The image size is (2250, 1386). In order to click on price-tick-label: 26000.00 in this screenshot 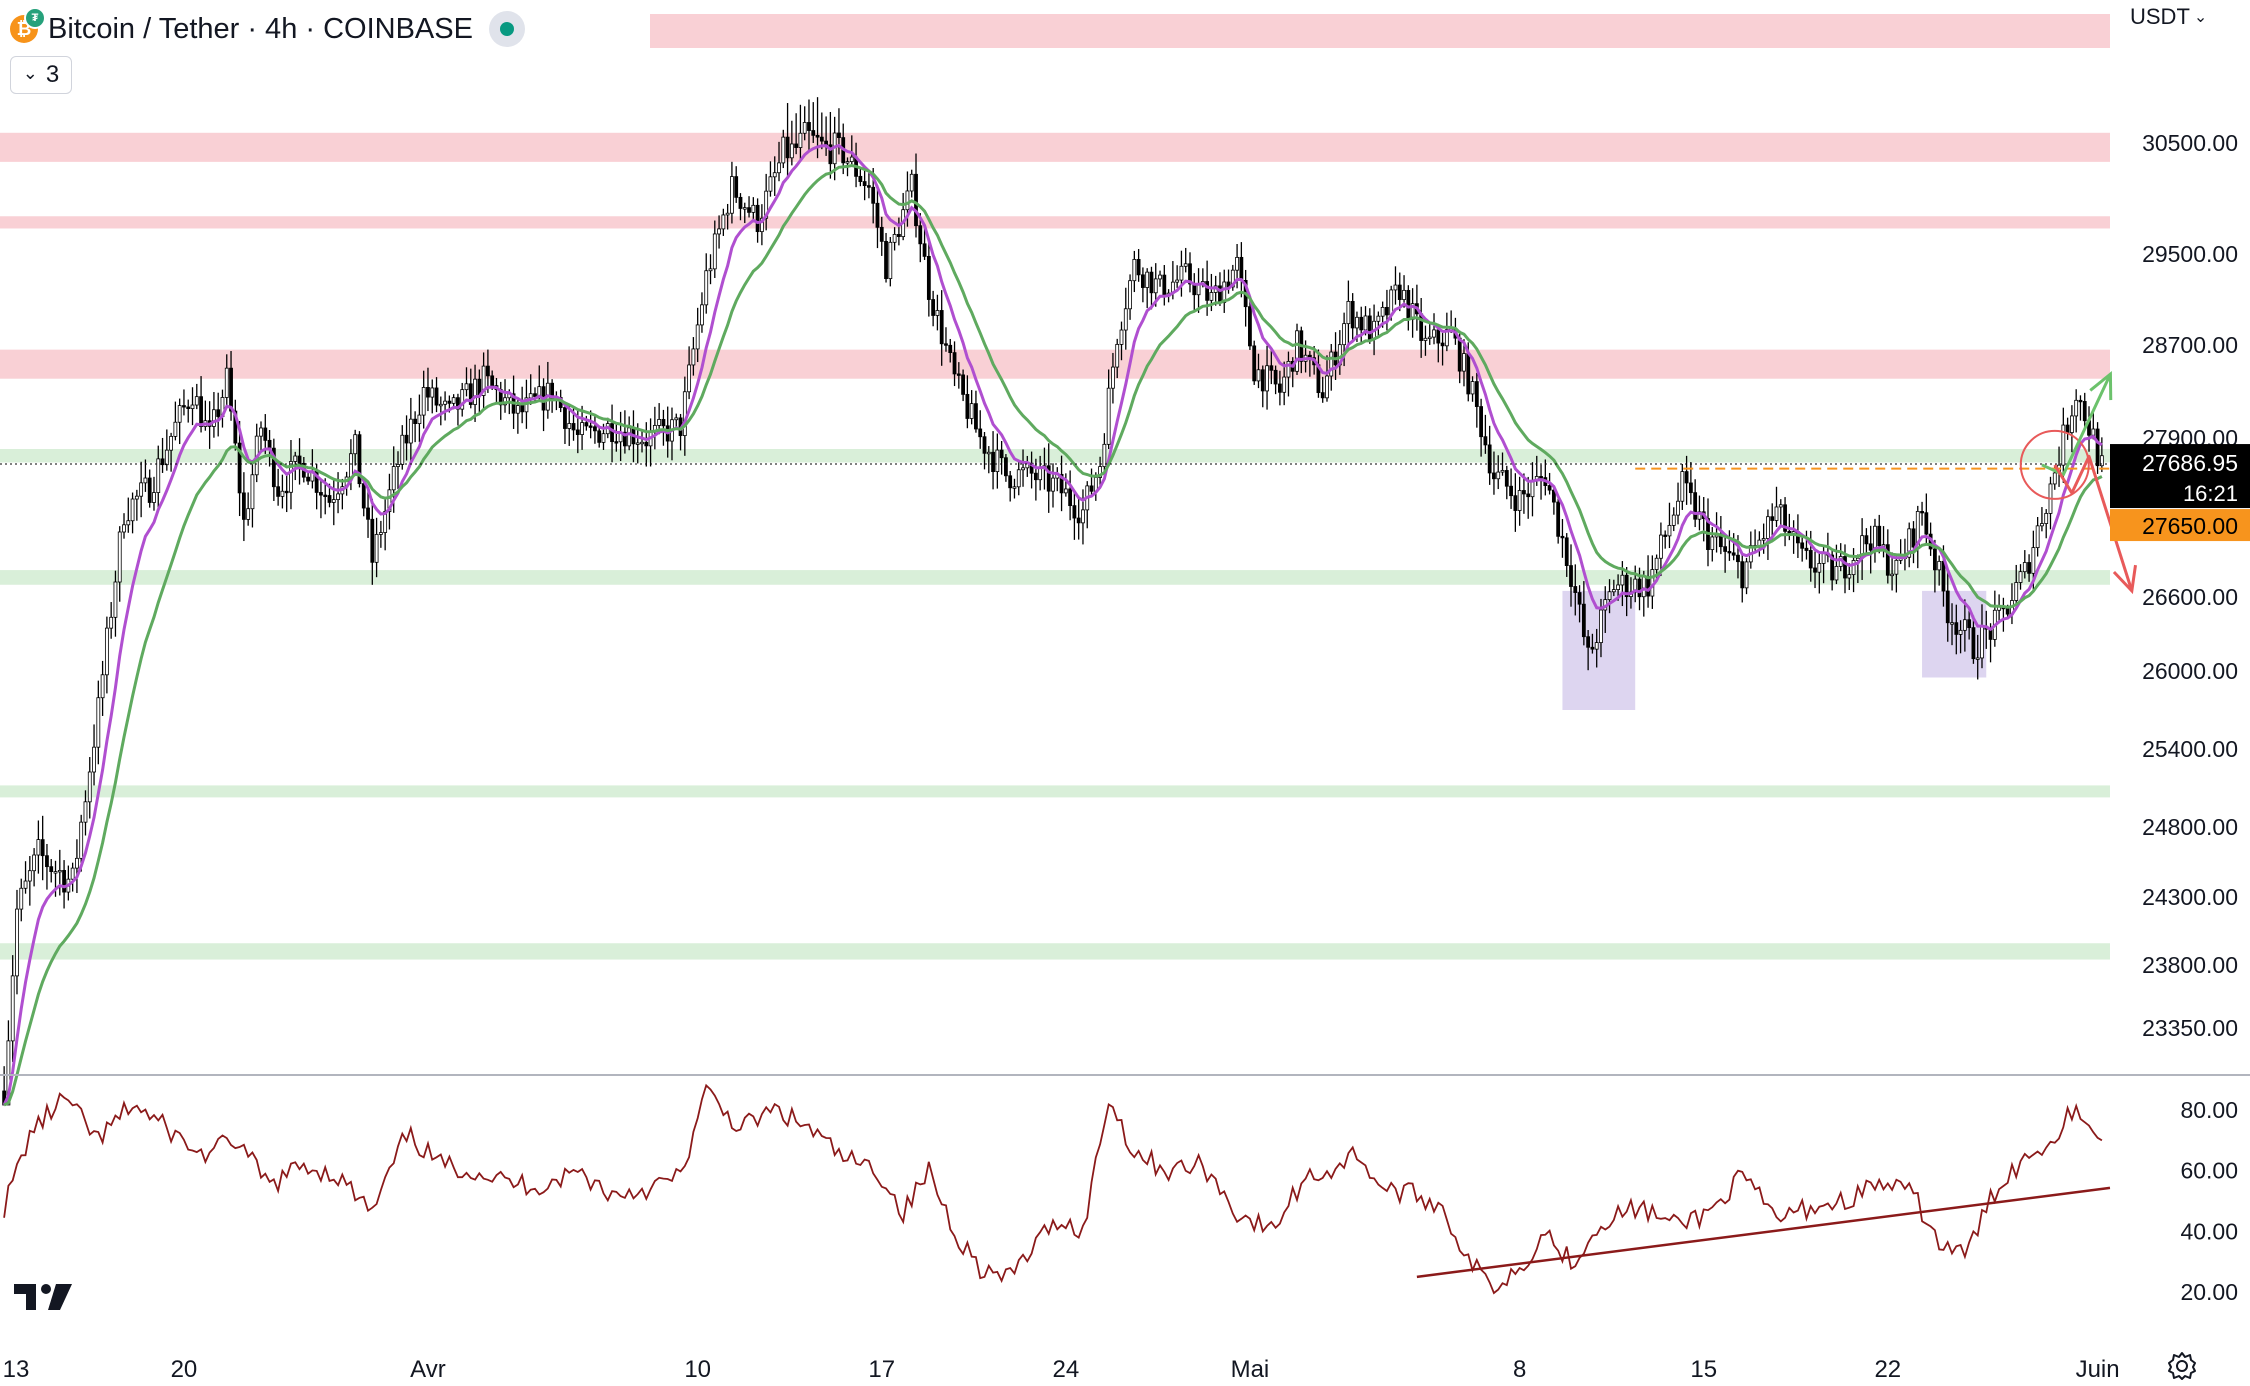, I will do `click(2190, 671)`.